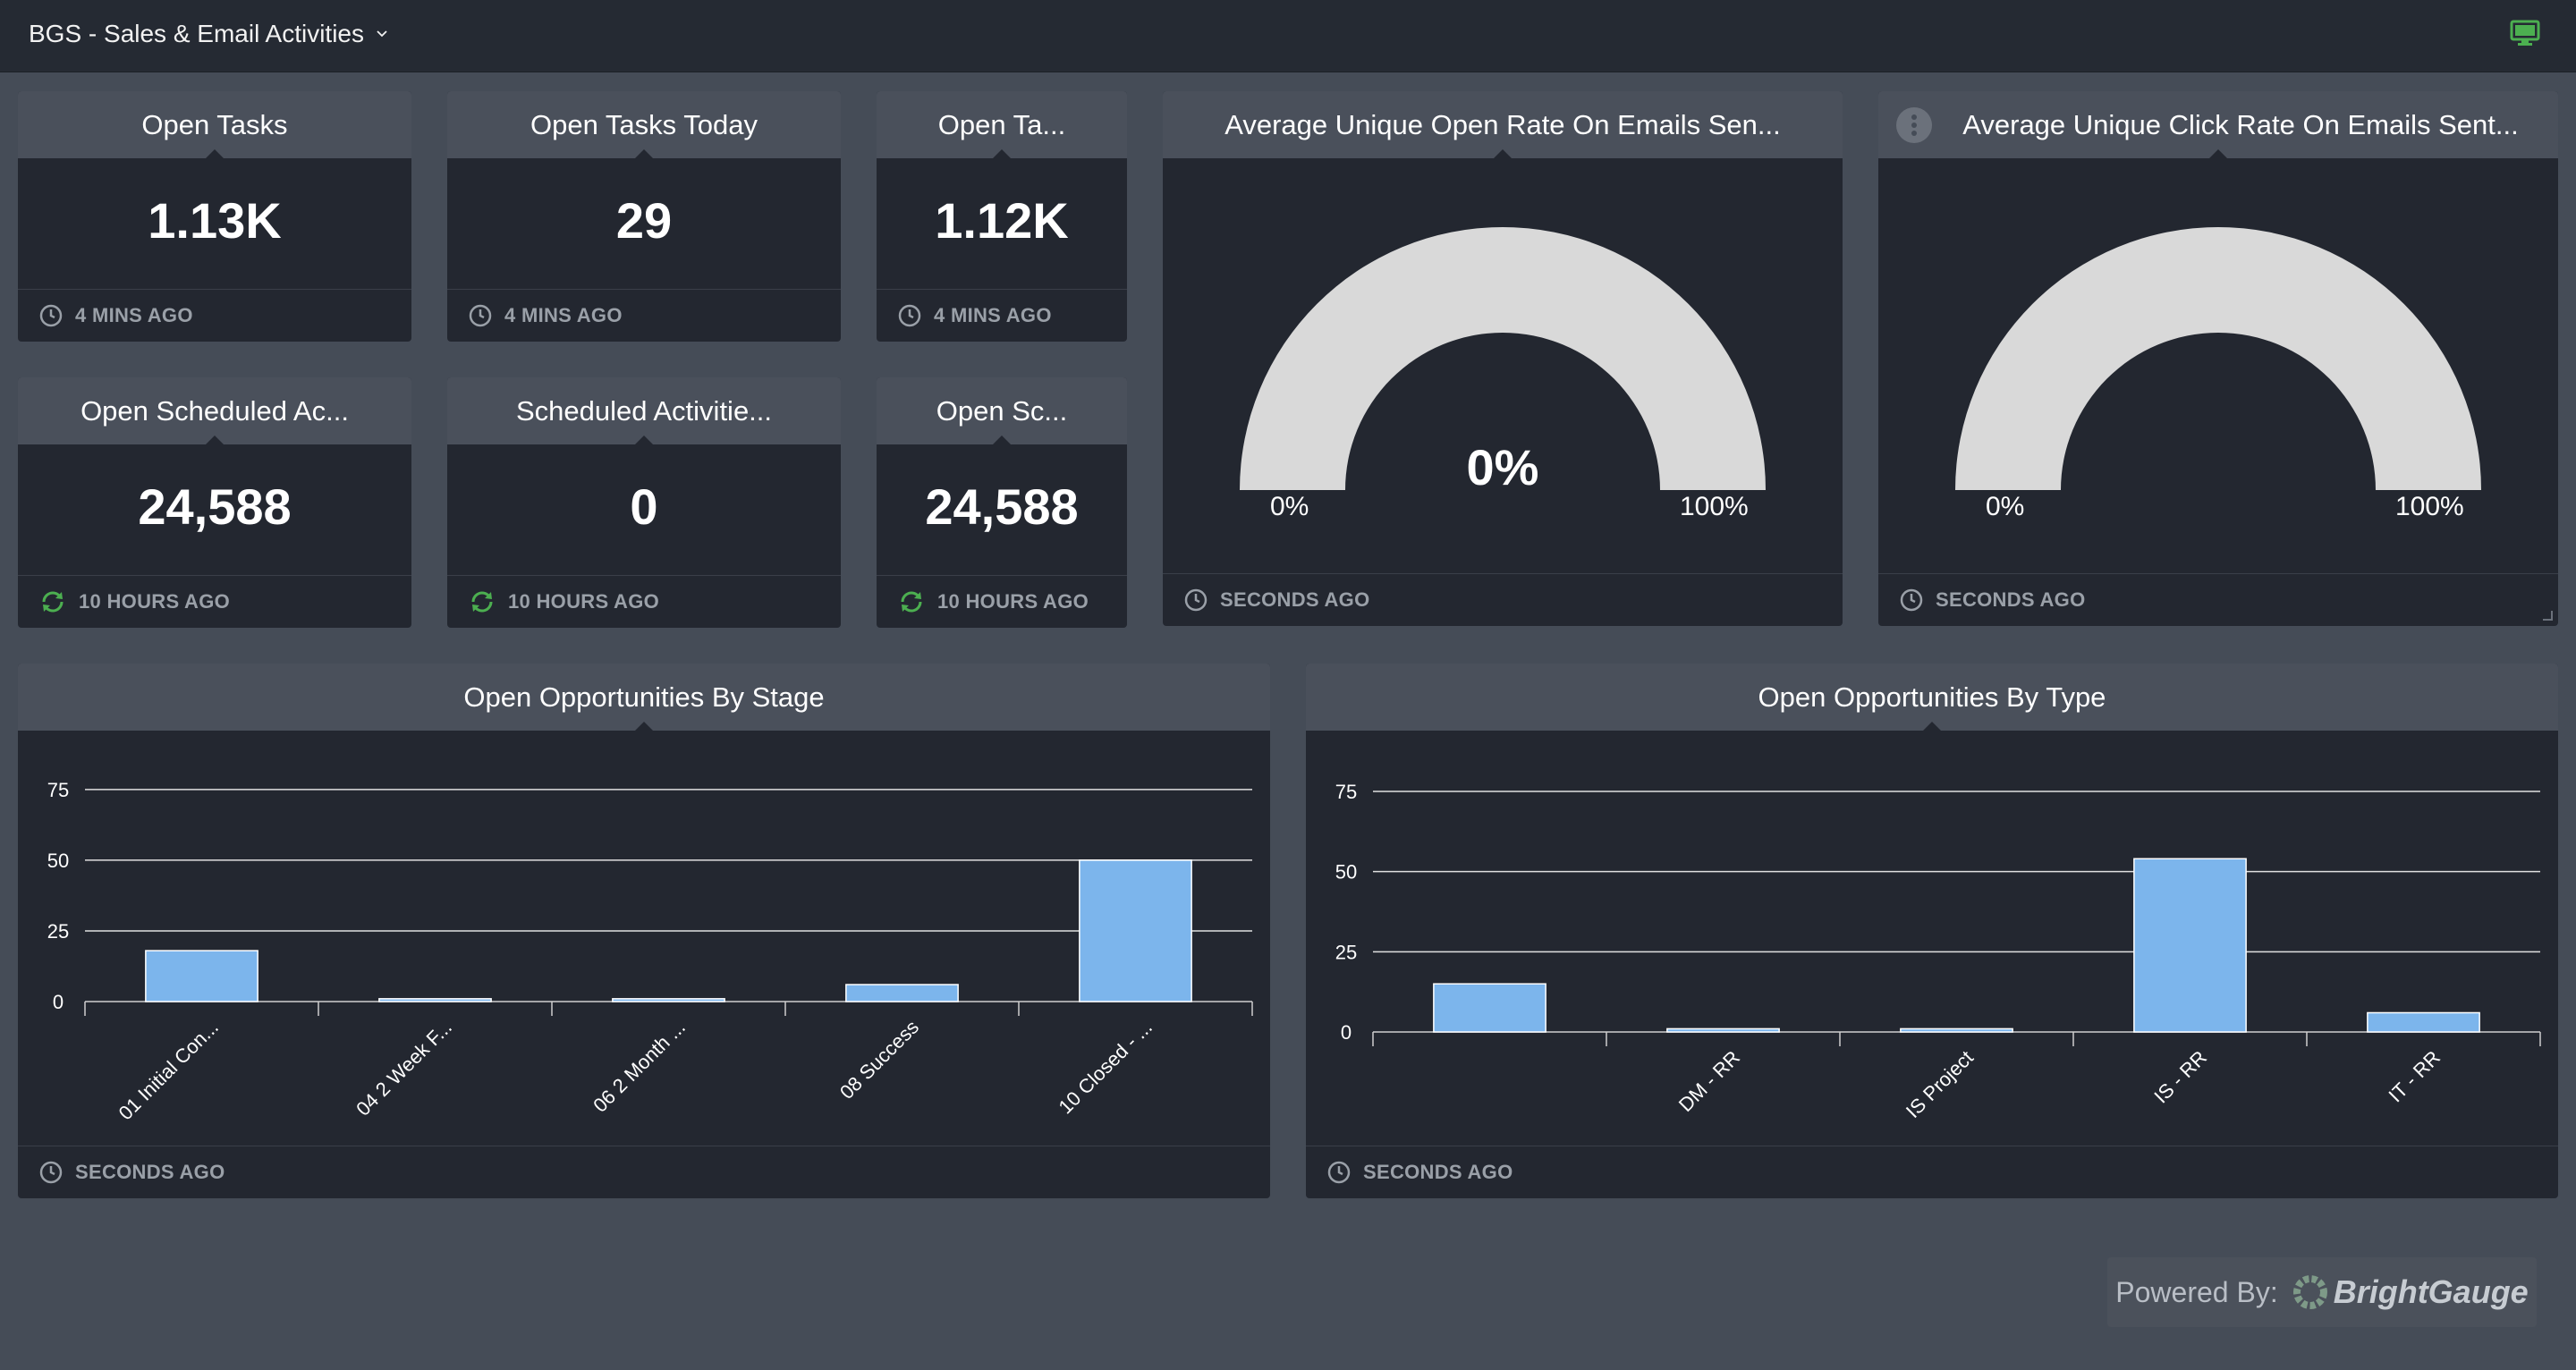 This screenshot has height=1370, width=2576. What do you see at coordinates (382, 34) in the screenshot?
I see `chevron-down-icon` at bounding box center [382, 34].